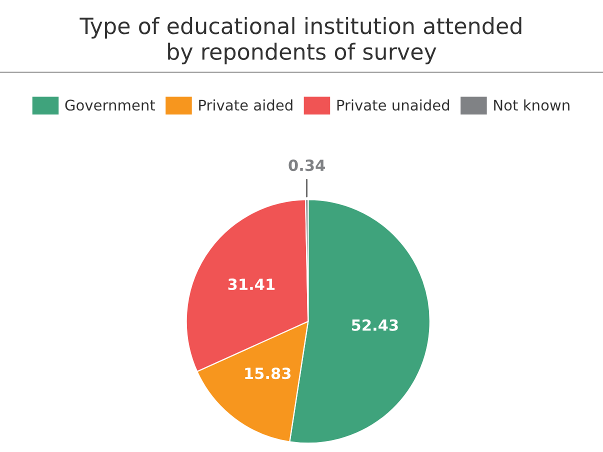 The height and width of the screenshot is (452, 603). I want to click on data-label: 31.41, so click(251, 284).